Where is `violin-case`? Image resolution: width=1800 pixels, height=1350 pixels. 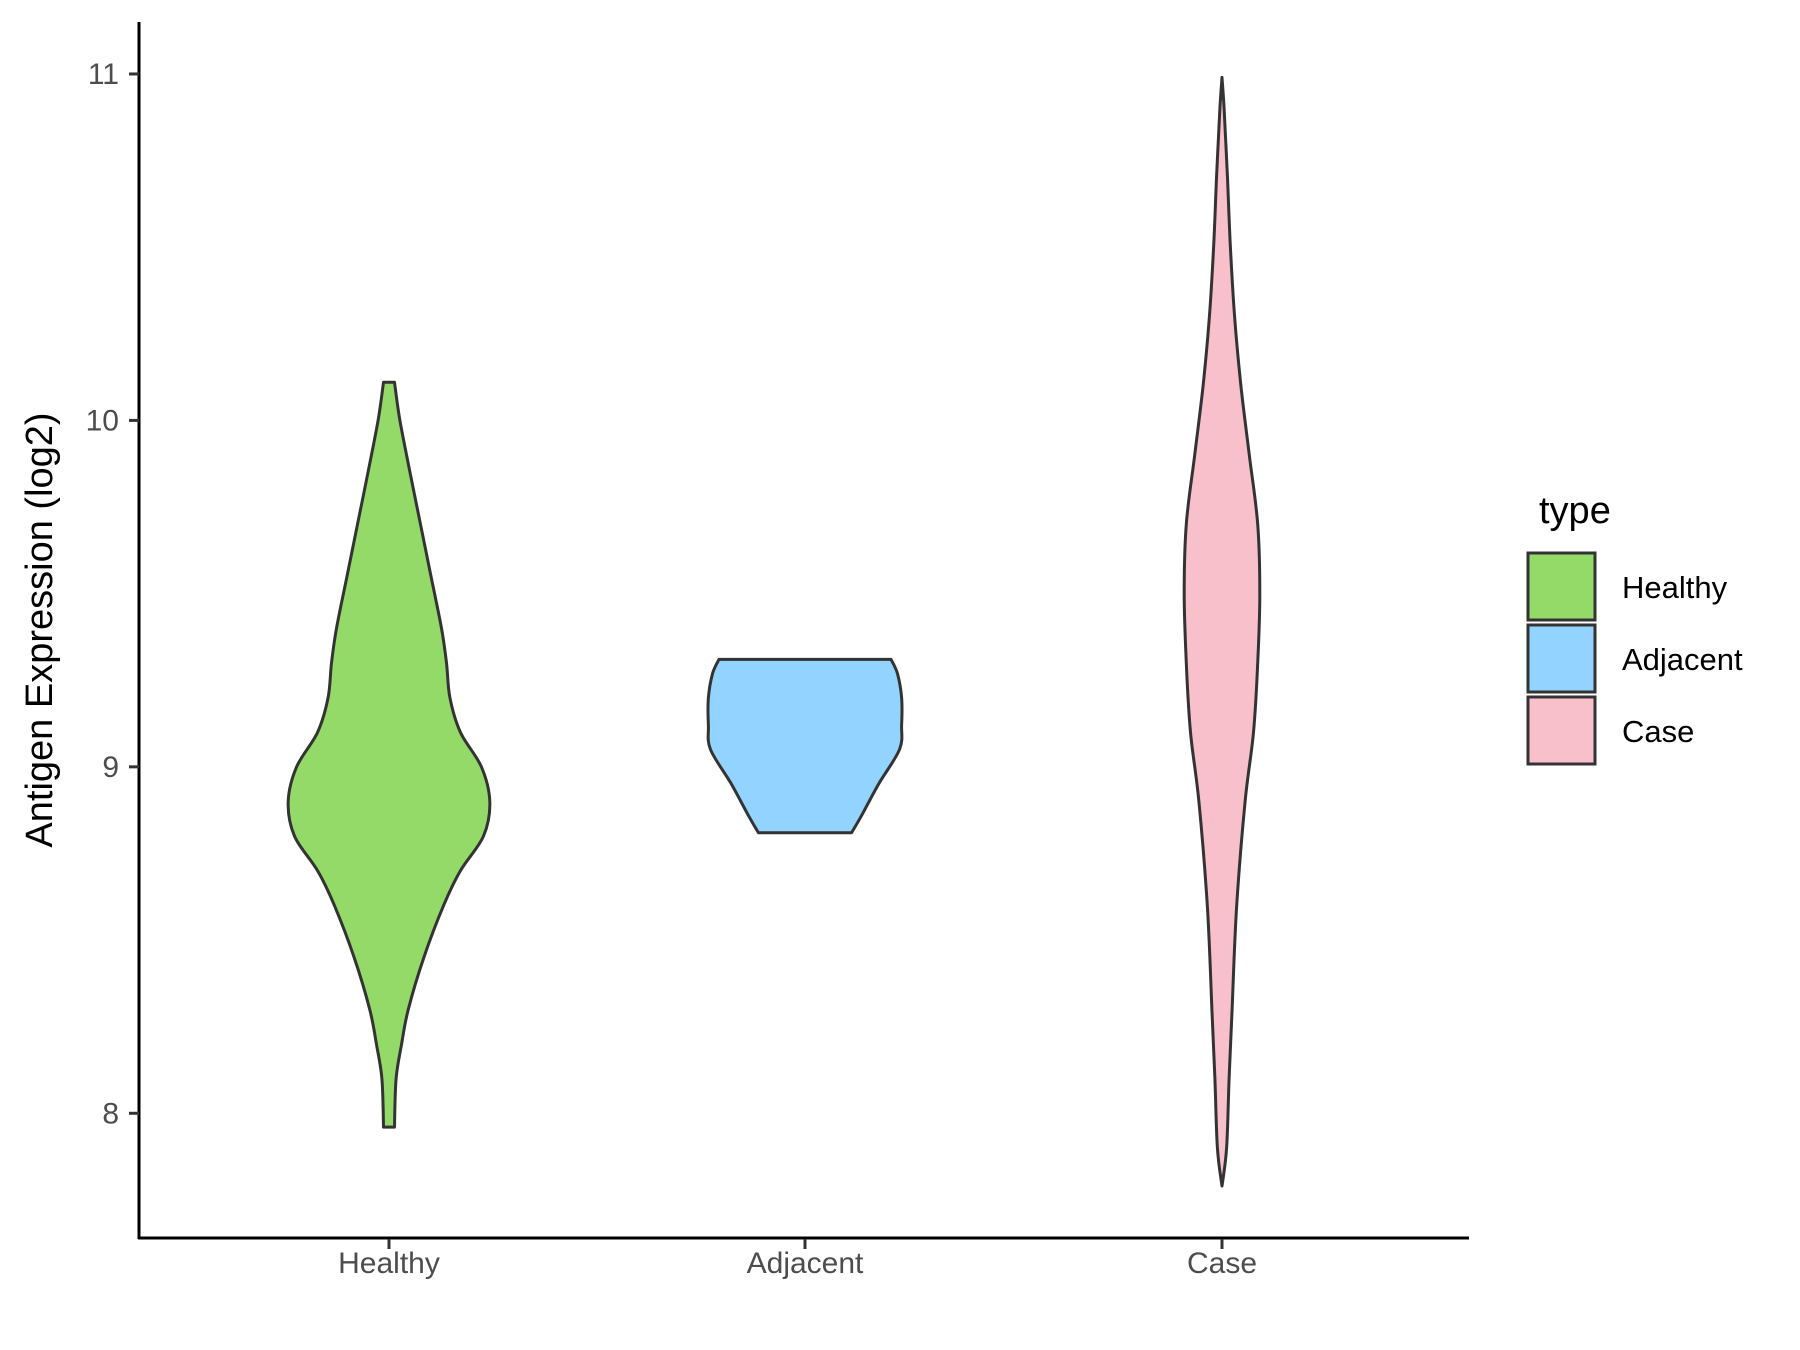 violin-case is located at coordinates (1222, 631).